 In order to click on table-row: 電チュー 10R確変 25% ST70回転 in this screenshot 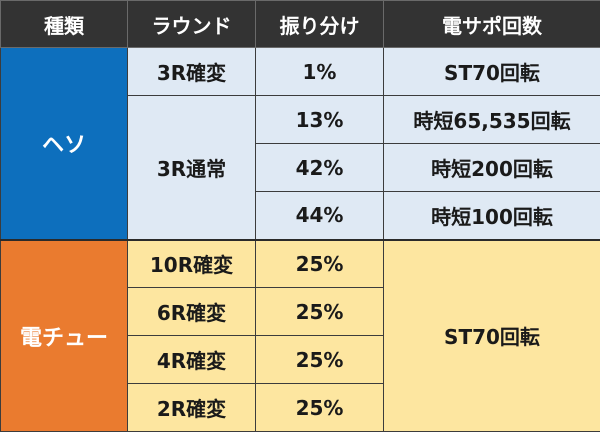, I will do `click(300, 264)`.